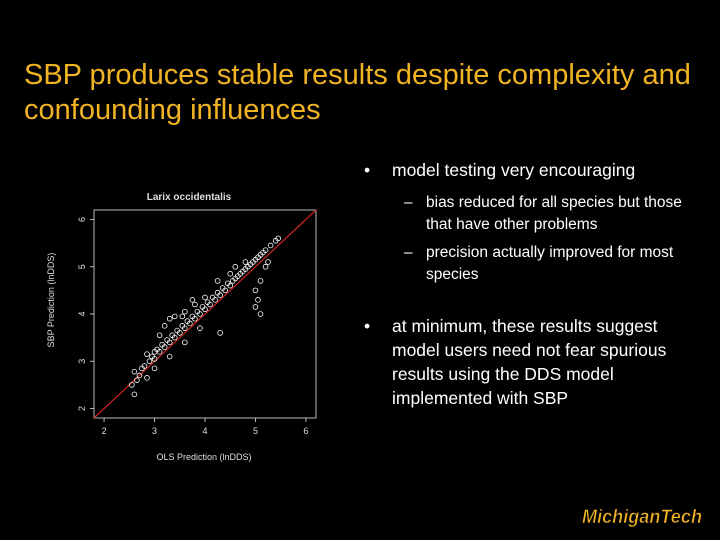 This screenshot has height=540, width=720. I want to click on x-tick-label: 2, so click(104, 431).